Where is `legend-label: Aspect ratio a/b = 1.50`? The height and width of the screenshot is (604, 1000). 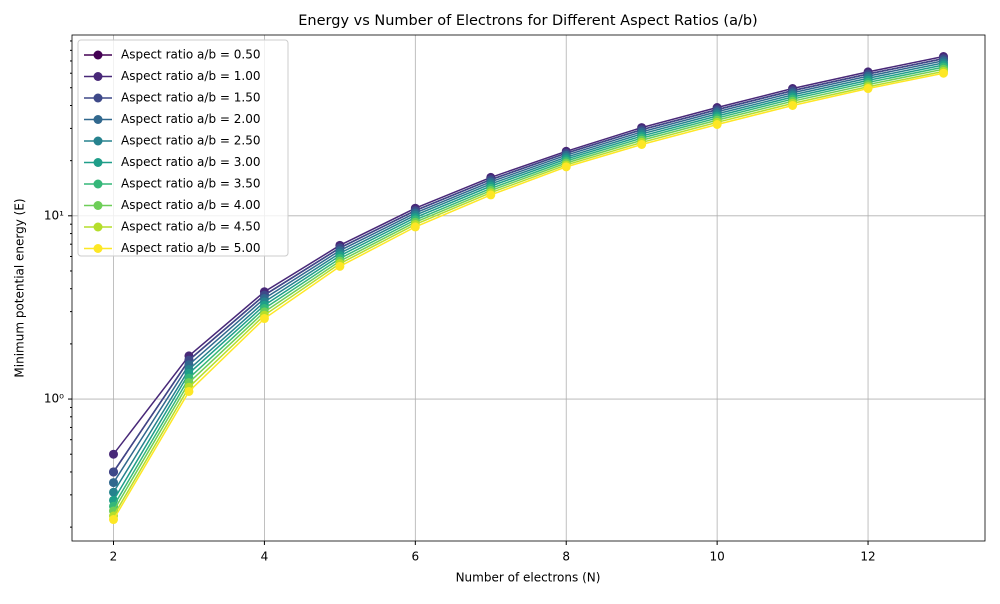
legend-label: Aspect ratio a/b = 1.50 is located at coordinates (190, 98).